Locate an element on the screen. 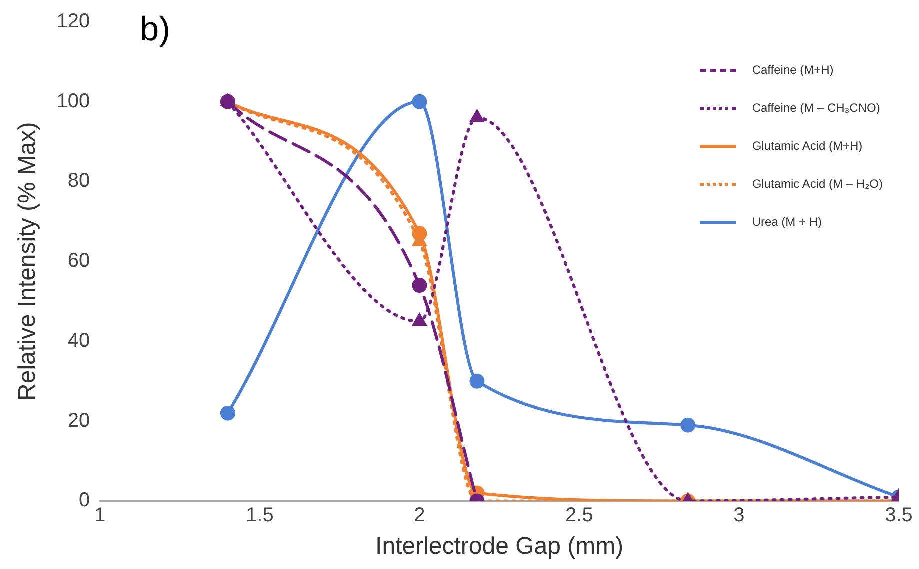 The height and width of the screenshot is (569, 919). y-tick-label: 20 is located at coordinates (79, 421).